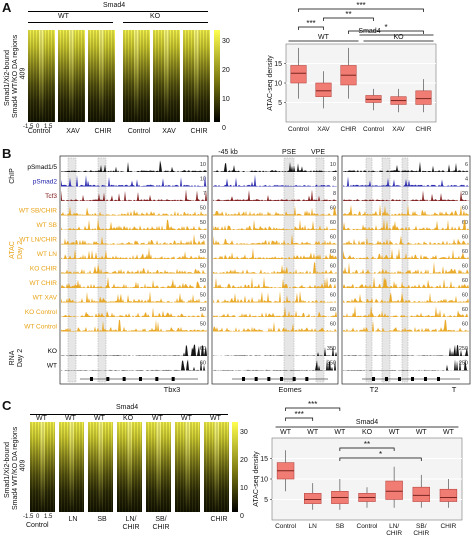 The height and width of the screenshot is (537, 474). Describe the element at coordinates (157, 418) in the screenshot. I see `panel-c-genotype-5: WT` at that location.